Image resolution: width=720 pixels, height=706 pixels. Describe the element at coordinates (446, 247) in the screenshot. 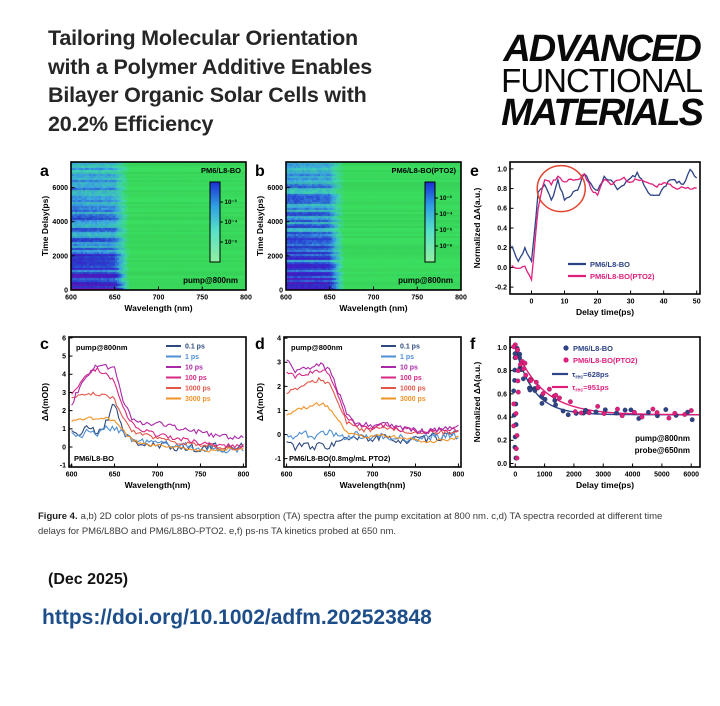

I see `svg-text: 10⁻⁶` at that location.